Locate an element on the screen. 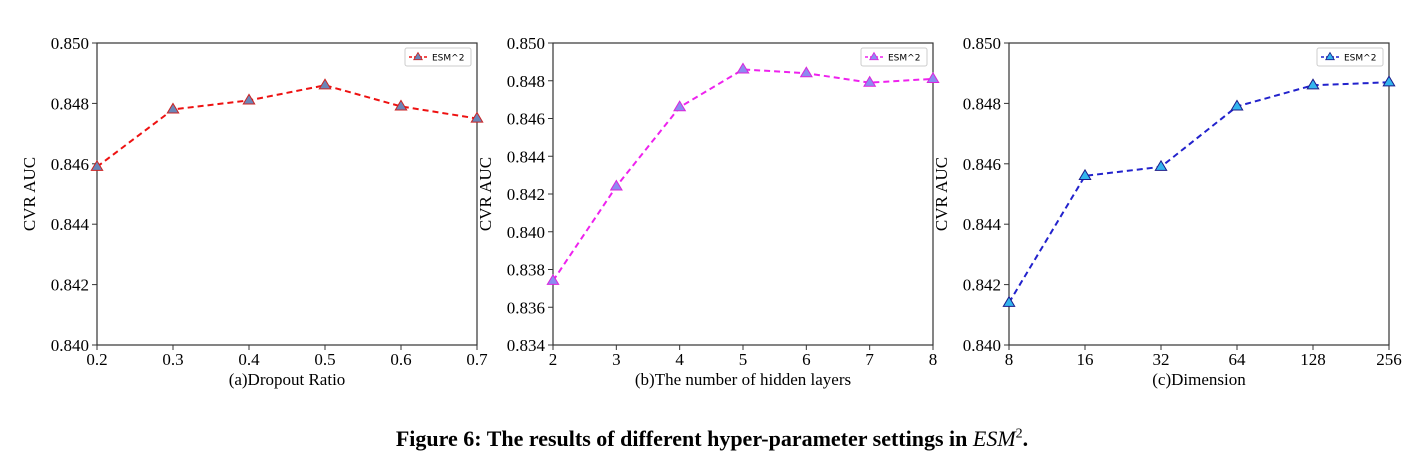 This screenshot has height=476, width=1424. x-tick-label: 64 is located at coordinates (1238, 359).